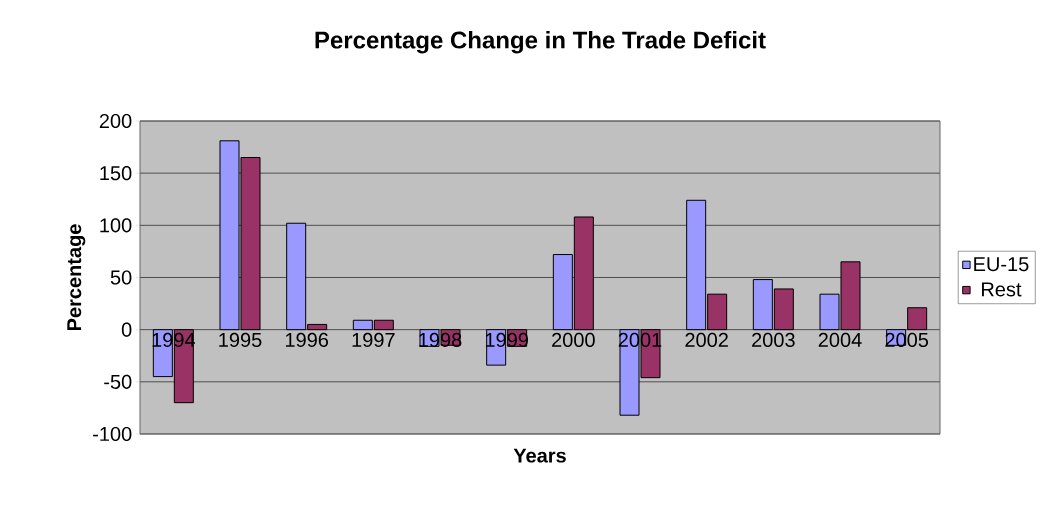  What do you see at coordinates (126, 329) in the screenshot?
I see `y-tick-label: 0` at bounding box center [126, 329].